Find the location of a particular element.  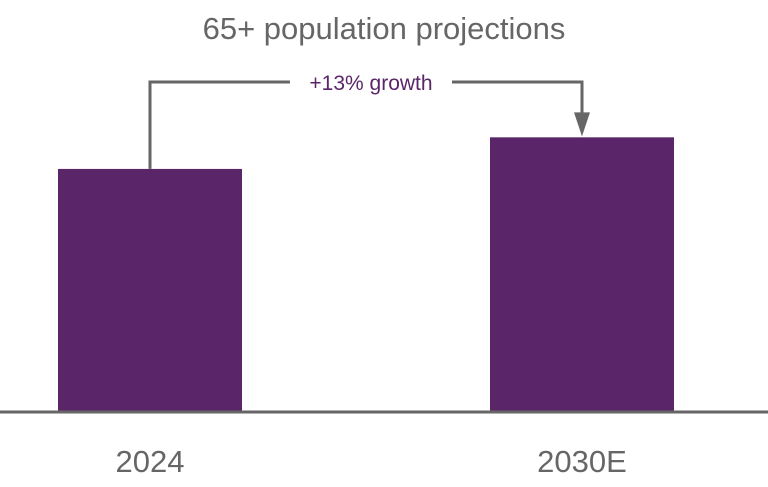

chart-title: 65+ population projections is located at coordinates (384, 28).